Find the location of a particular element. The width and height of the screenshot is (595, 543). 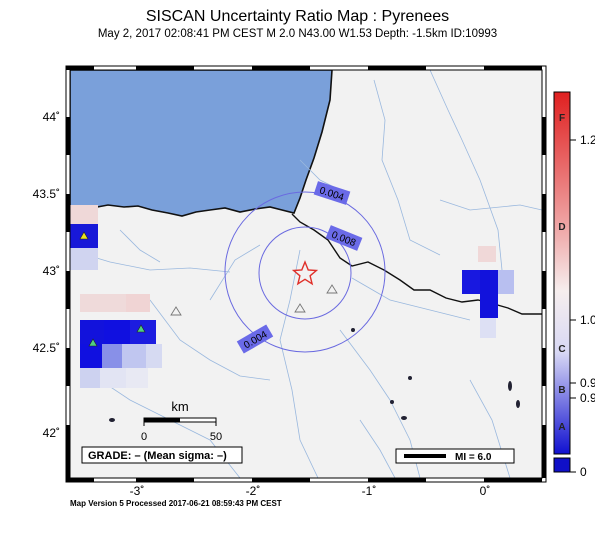

sea-bay-of-biscay is located at coordinates (201, 143).